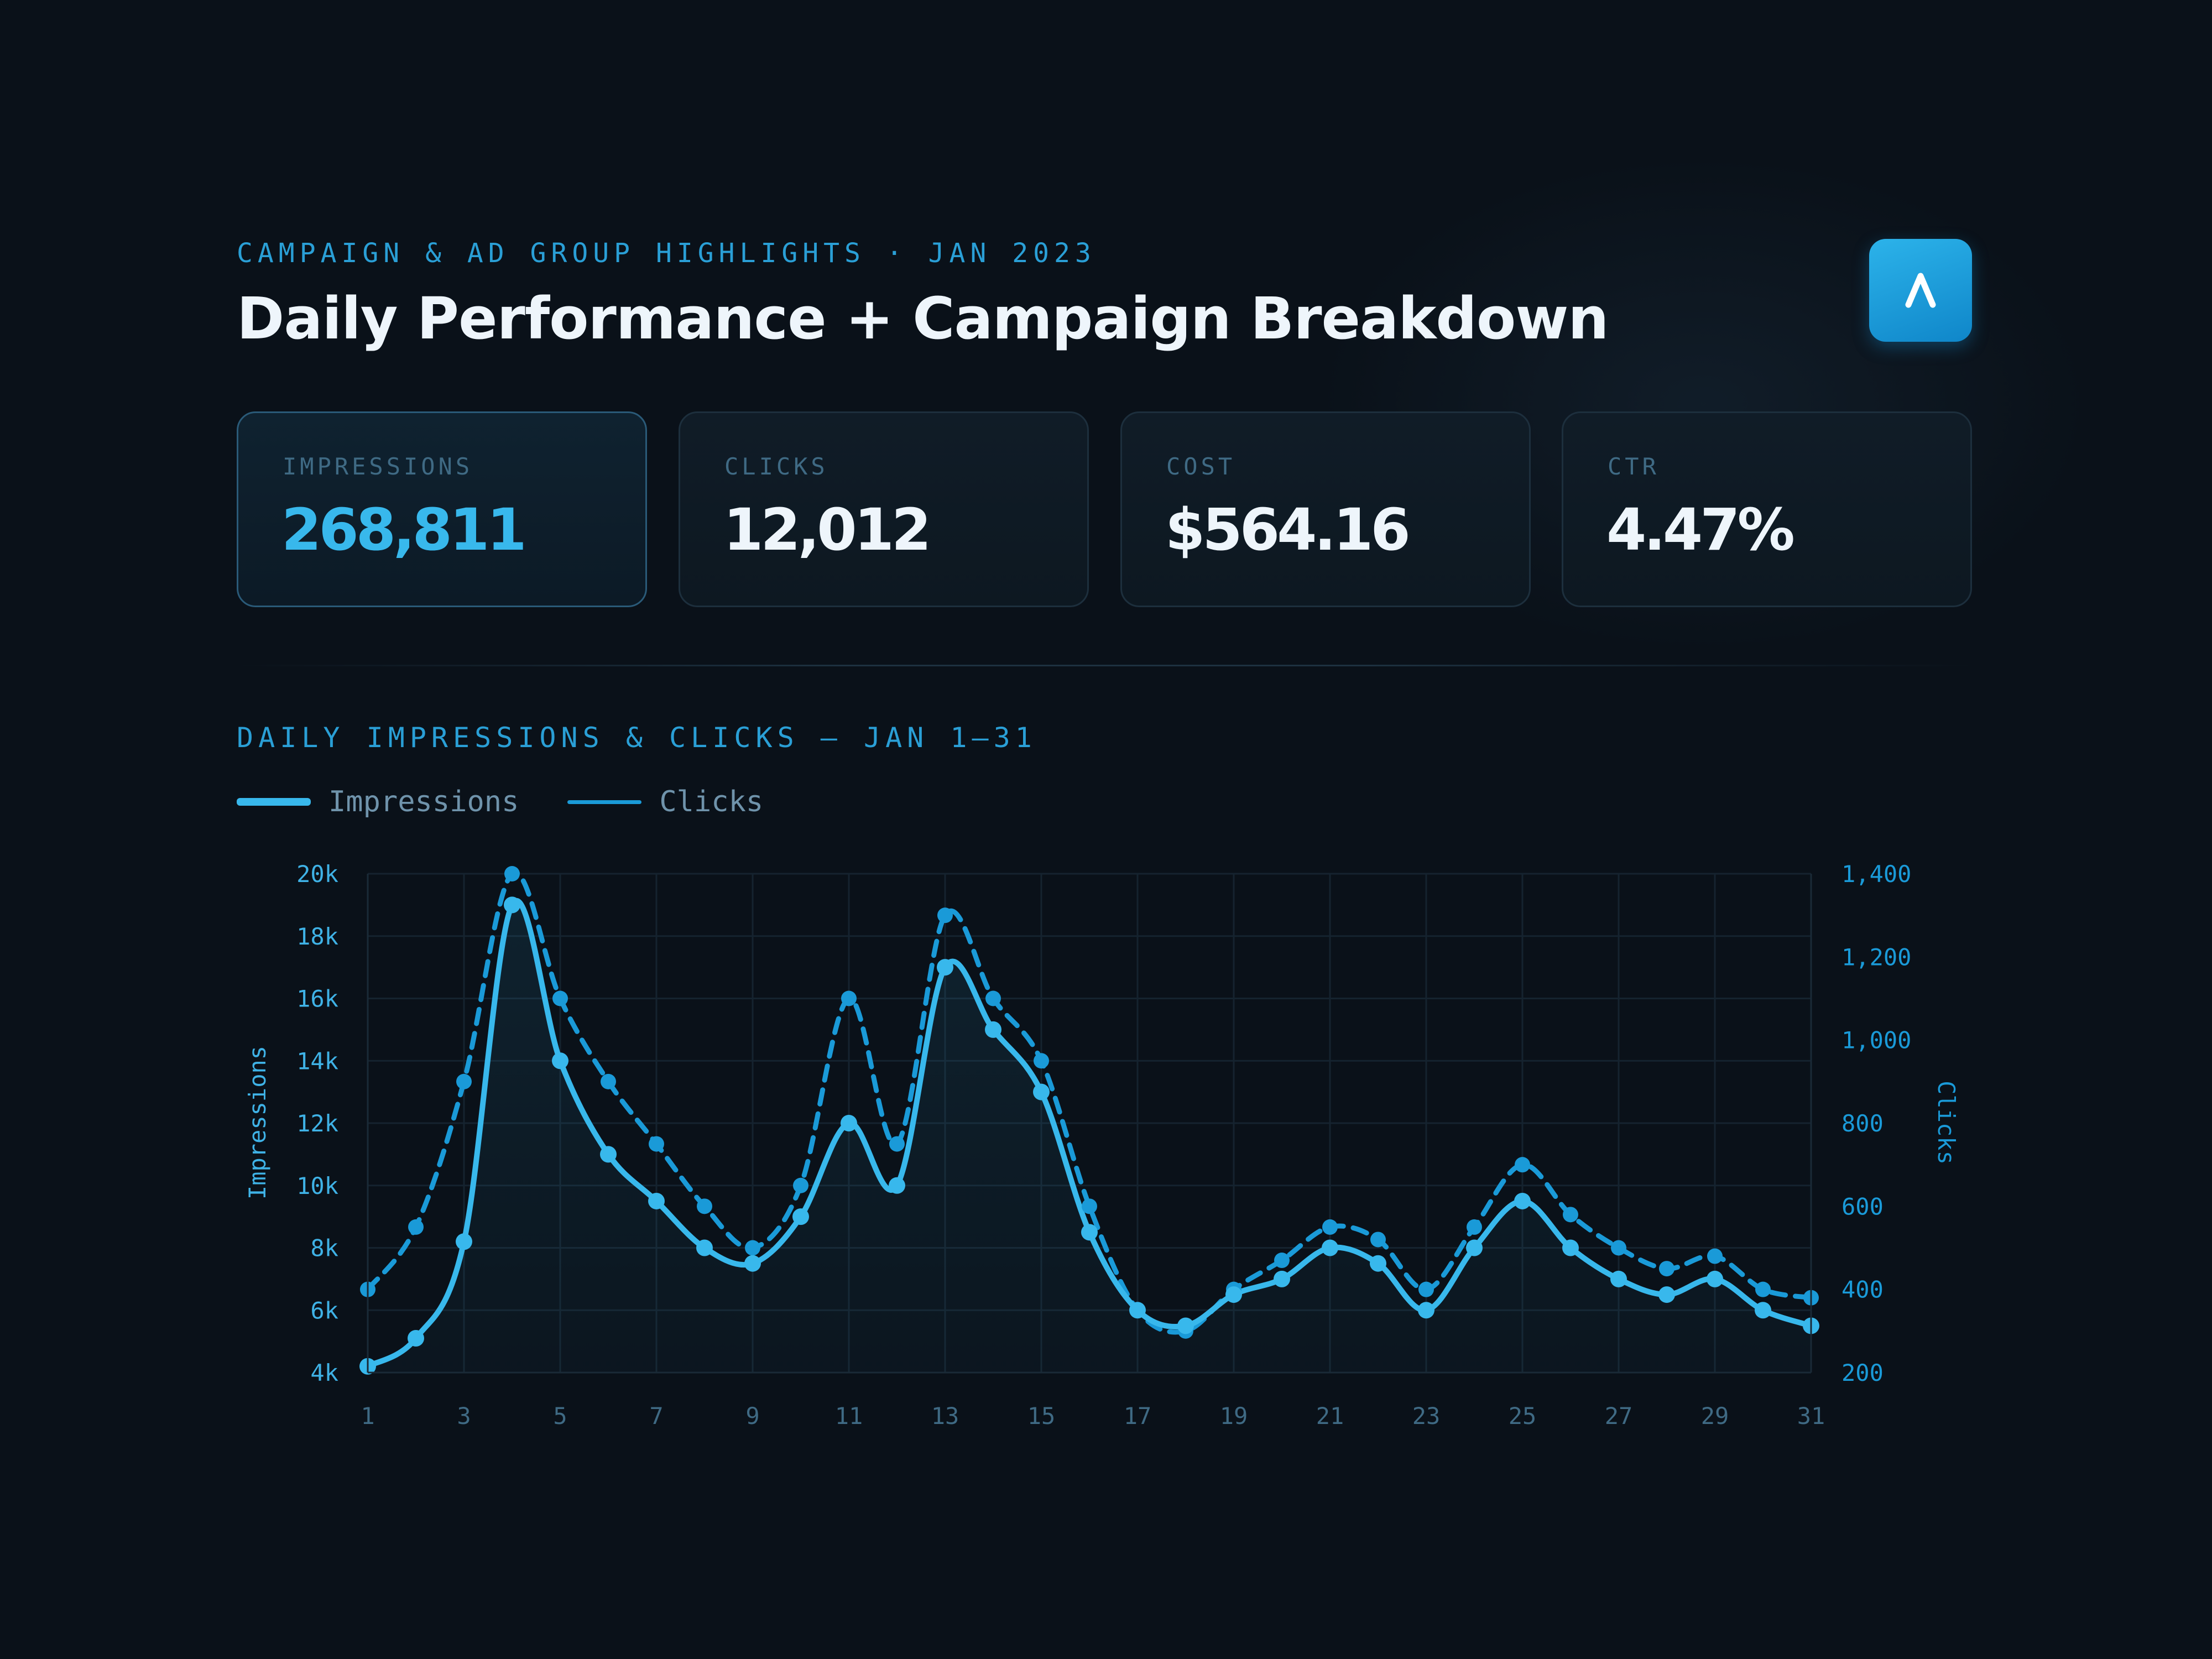 The height and width of the screenshot is (1659, 2212). Describe the element at coordinates (1426, 1416) in the screenshot. I see `x-tick-label: 23` at that location.